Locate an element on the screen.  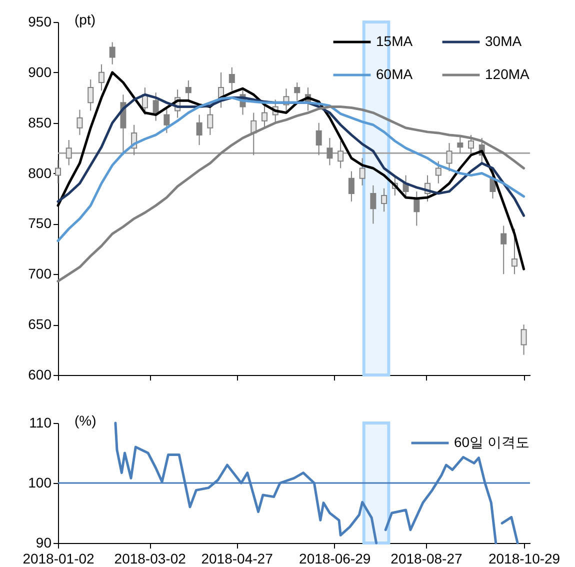
x-tick-label: 2018-01-02 is located at coordinates (58, 558).